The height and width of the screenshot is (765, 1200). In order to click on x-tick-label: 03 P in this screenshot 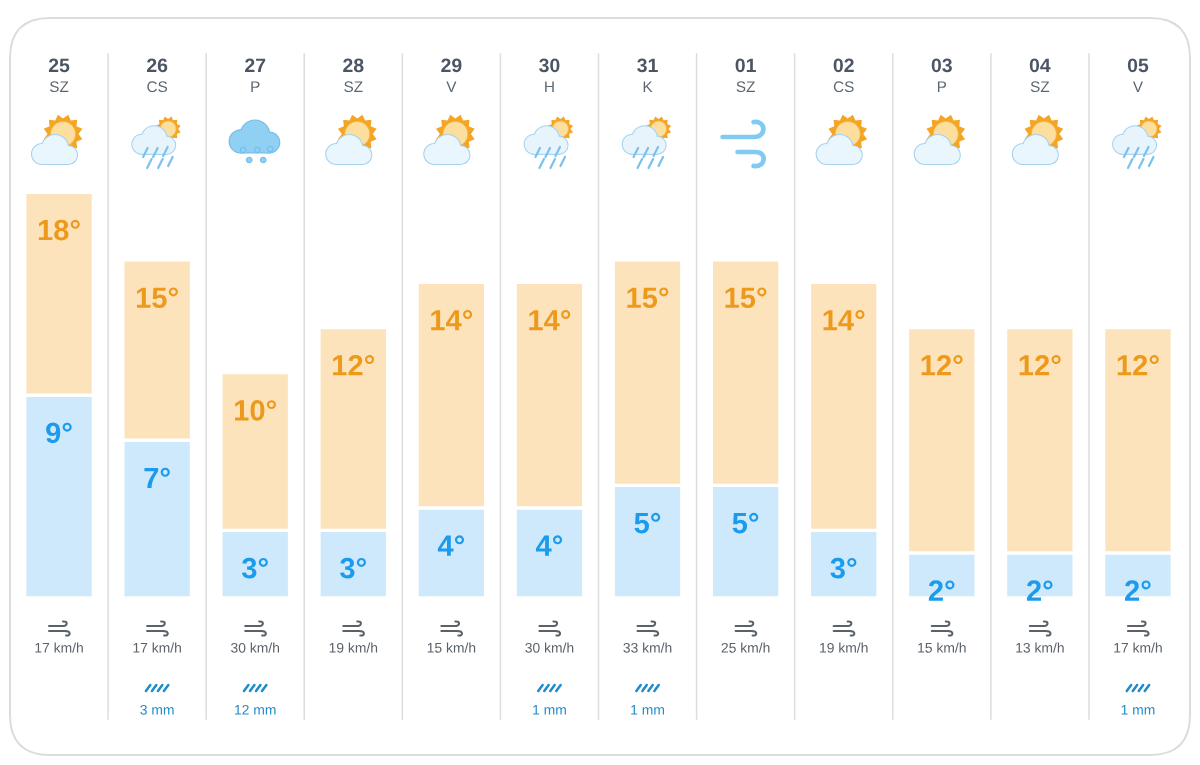, I will do `click(941, 75)`.